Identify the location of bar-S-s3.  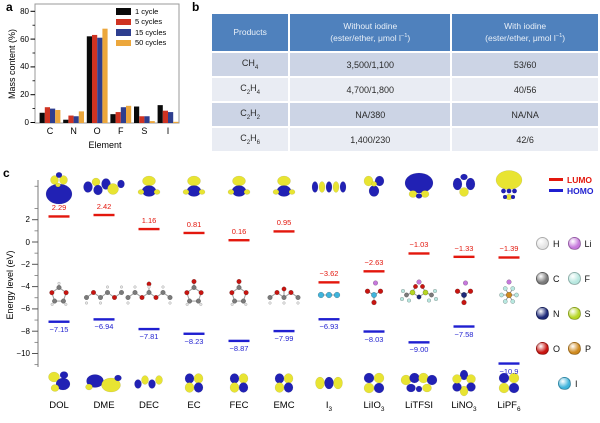
(152, 122).